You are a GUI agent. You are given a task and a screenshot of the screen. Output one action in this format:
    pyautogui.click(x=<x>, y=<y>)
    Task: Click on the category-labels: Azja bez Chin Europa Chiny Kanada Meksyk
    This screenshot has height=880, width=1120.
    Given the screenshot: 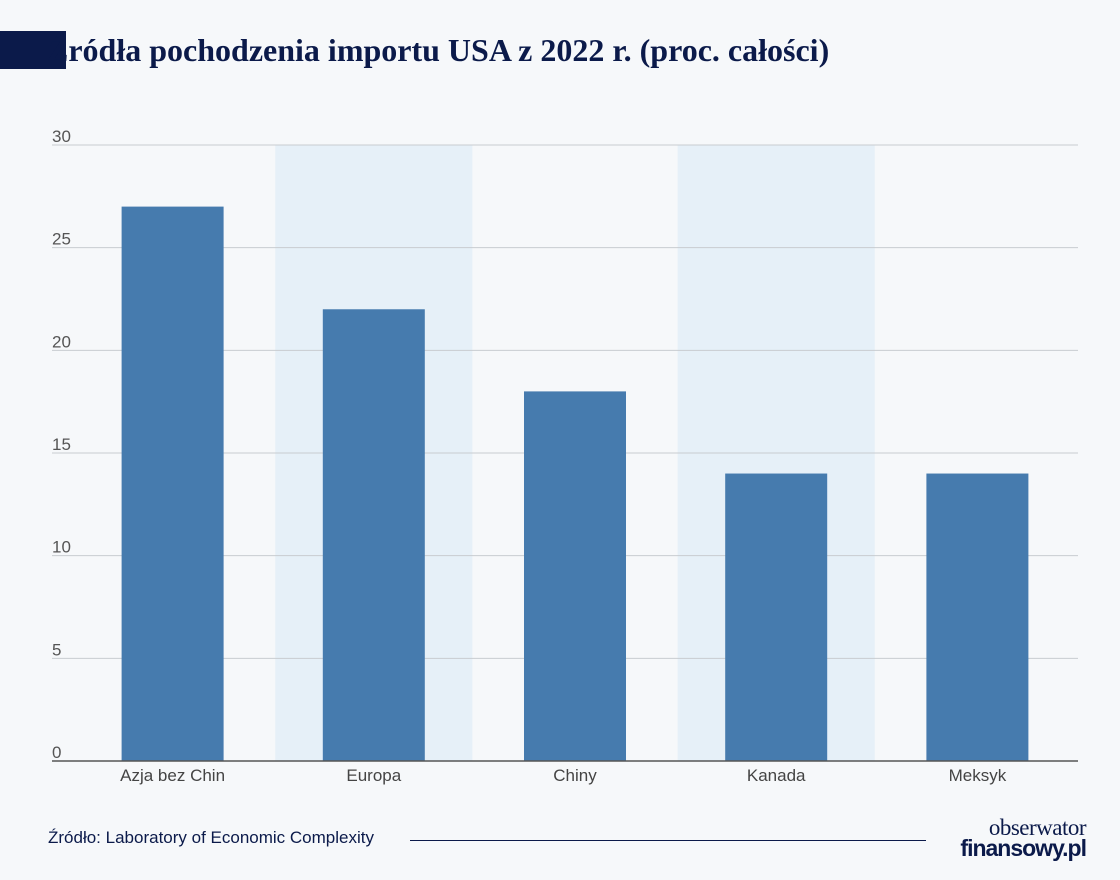 What is the action you would take?
    pyautogui.click(x=563, y=775)
    